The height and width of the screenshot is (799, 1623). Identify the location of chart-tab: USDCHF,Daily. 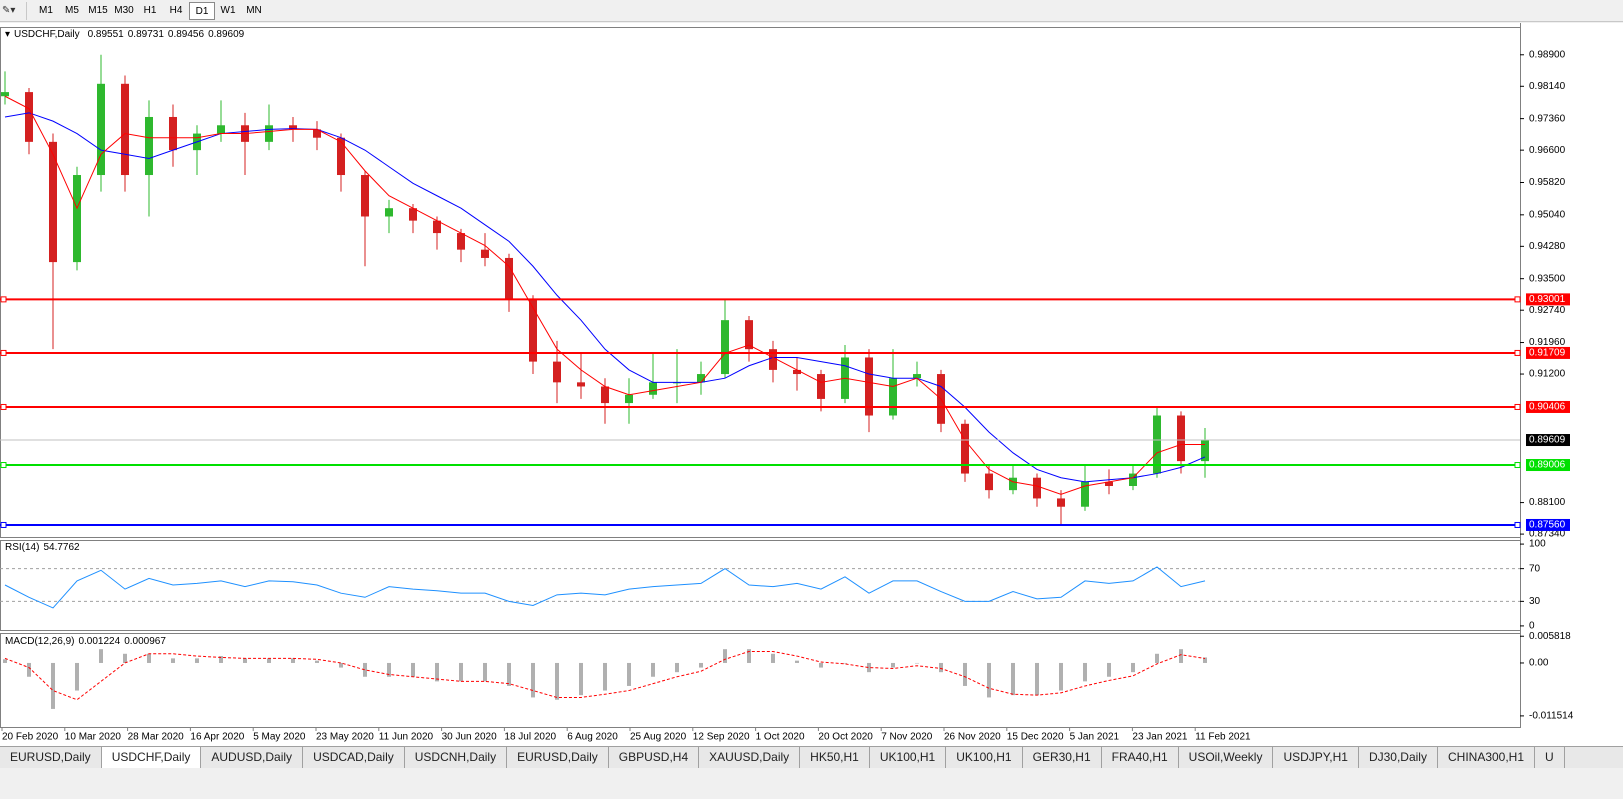
(151, 757).